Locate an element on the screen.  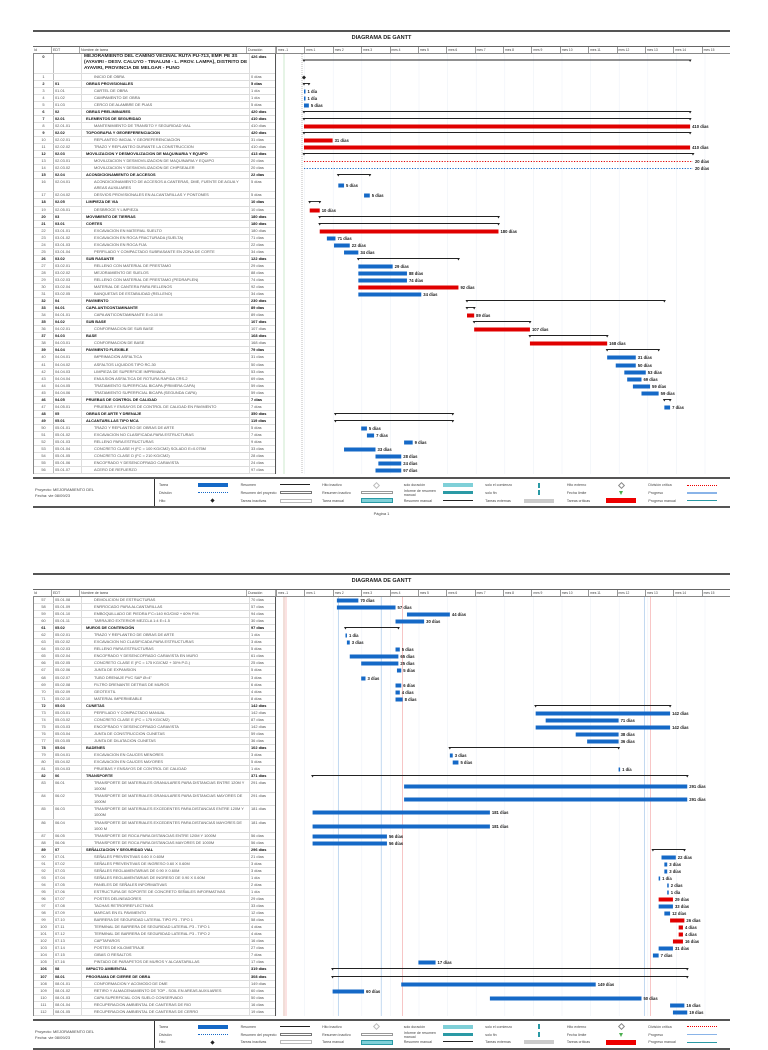
table-row: 26 03.02 SUB RASANTE 122 días is located at coordinates (154, 259).